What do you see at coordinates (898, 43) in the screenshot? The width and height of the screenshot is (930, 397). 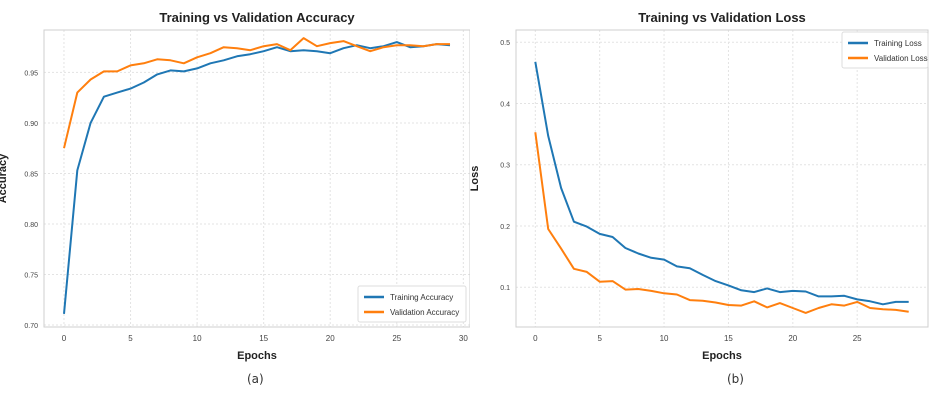 I see `legend-label-0: Training Loss` at bounding box center [898, 43].